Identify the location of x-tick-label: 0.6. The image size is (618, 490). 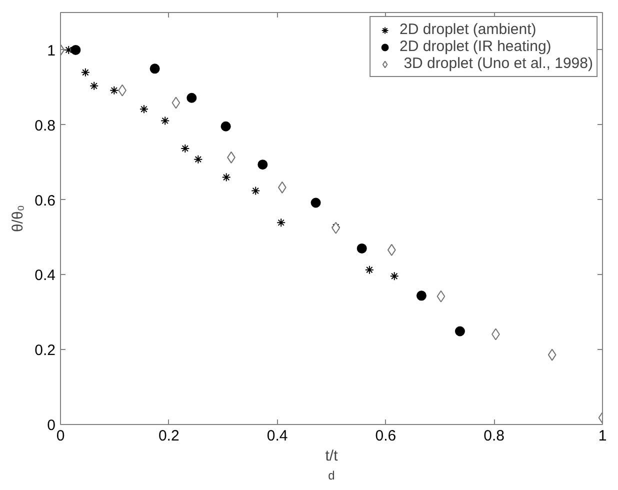
(385, 436).